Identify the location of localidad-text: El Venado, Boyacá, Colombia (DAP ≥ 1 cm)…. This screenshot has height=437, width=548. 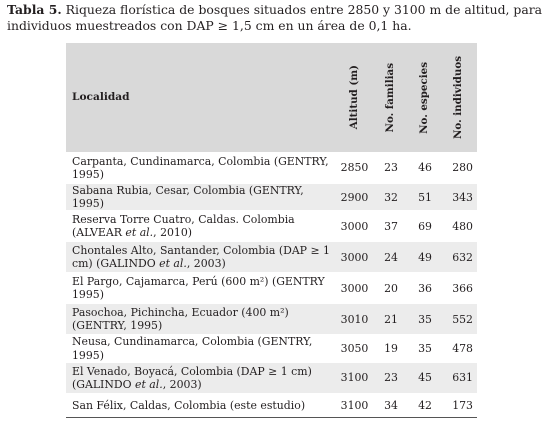
(192, 377).